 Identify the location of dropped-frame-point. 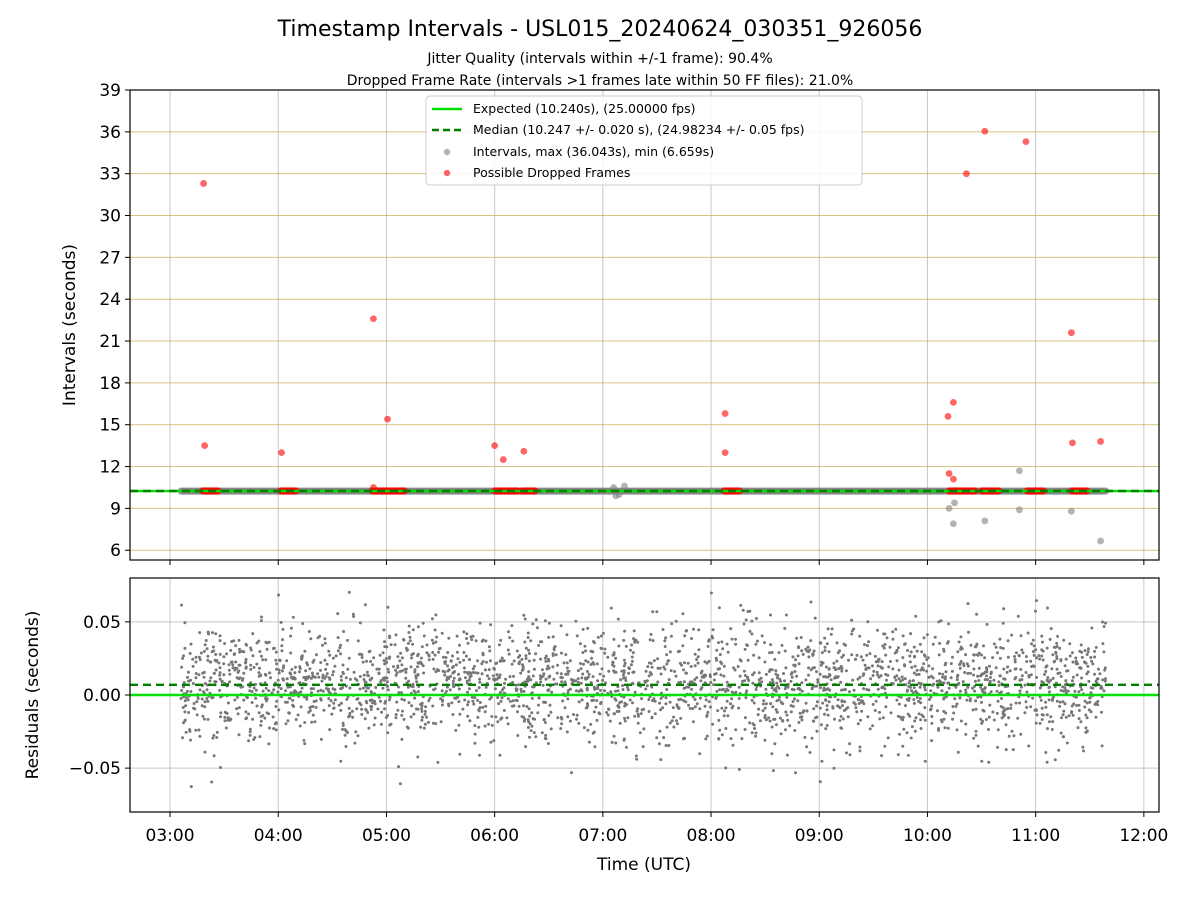
(204, 445).